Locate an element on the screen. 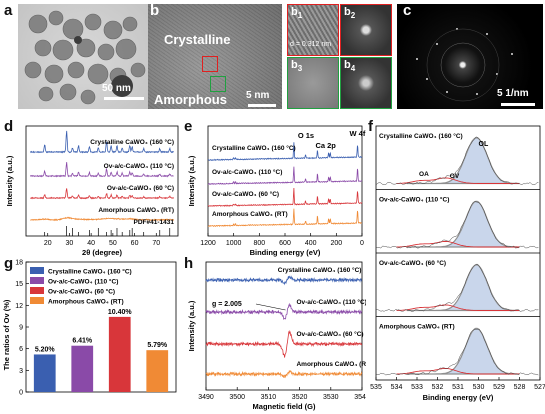 This screenshot has width=545, height=414. nanoparticle-cluster is located at coordinates (85, 57).